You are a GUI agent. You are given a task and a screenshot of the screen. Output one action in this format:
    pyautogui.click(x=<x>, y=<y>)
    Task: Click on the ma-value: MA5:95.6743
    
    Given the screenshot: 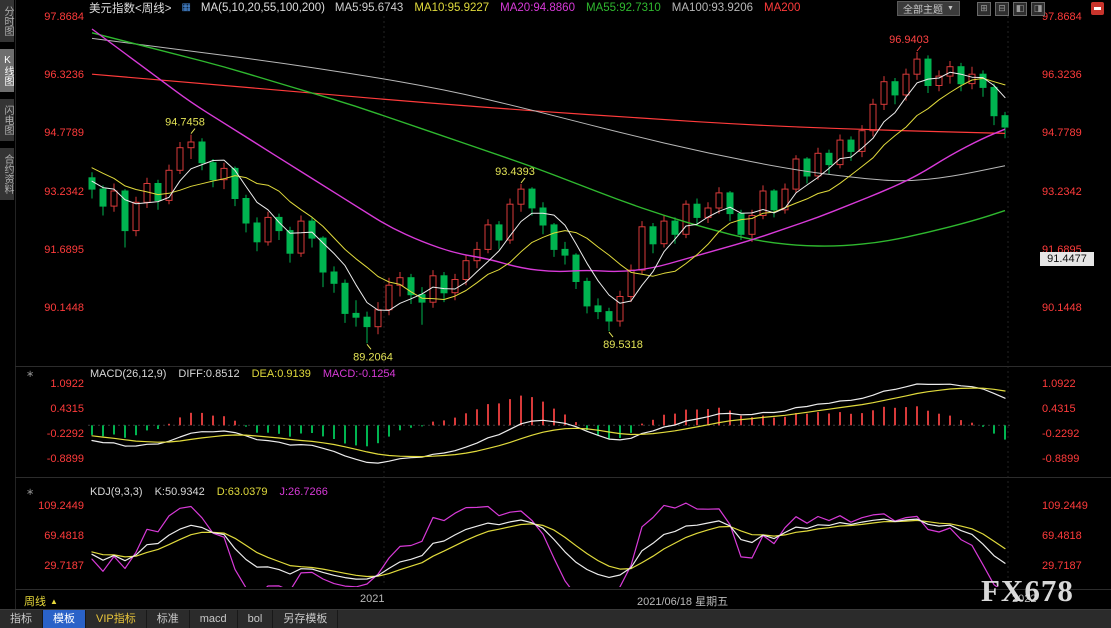 What is the action you would take?
    pyautogui.click(x=369, y=8)
    